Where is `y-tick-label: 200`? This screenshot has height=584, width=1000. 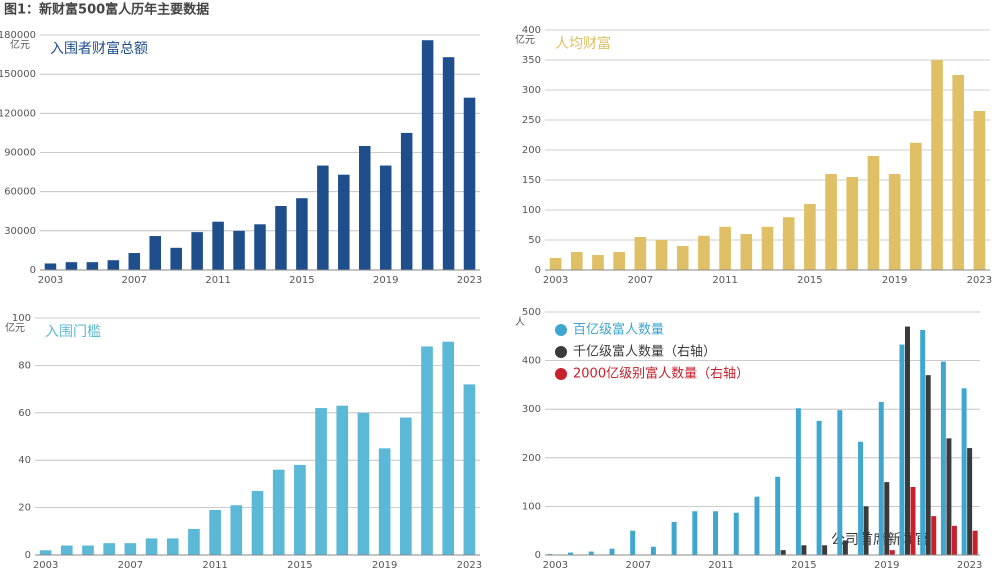
y-tick-label: 200 is located at coordinates (531, 150).